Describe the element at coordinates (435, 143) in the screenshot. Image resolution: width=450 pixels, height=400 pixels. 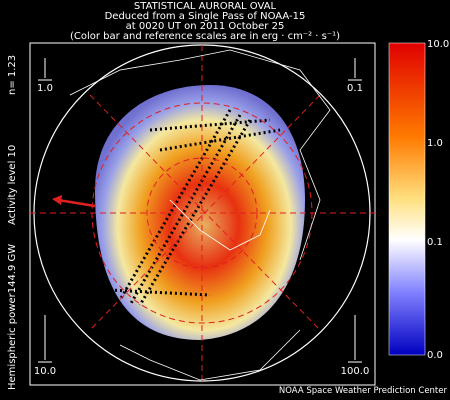
I see `color-bar-label: 1.0` at that location.